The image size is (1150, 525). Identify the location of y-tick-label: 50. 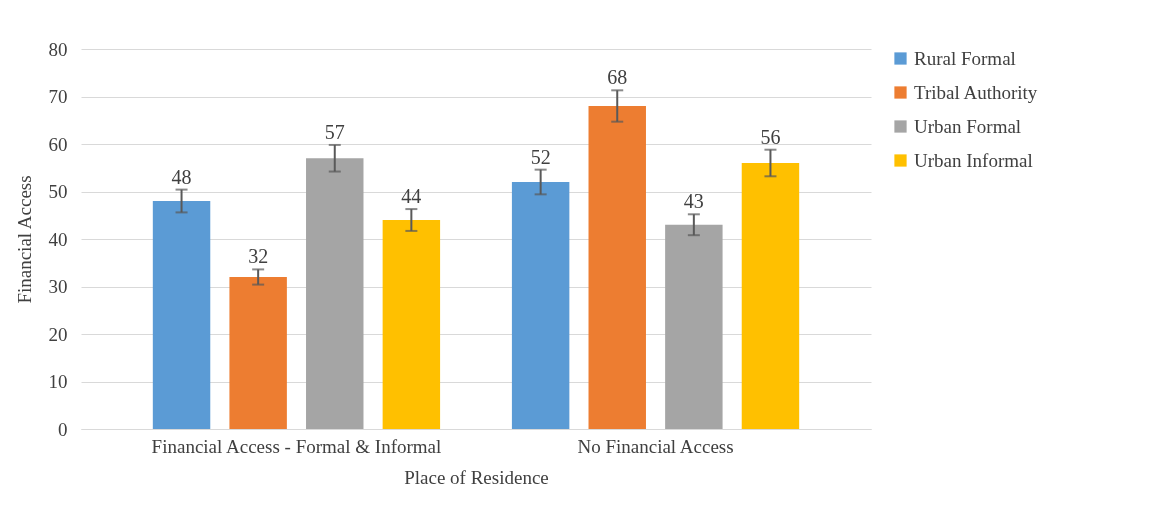
(58, 191).